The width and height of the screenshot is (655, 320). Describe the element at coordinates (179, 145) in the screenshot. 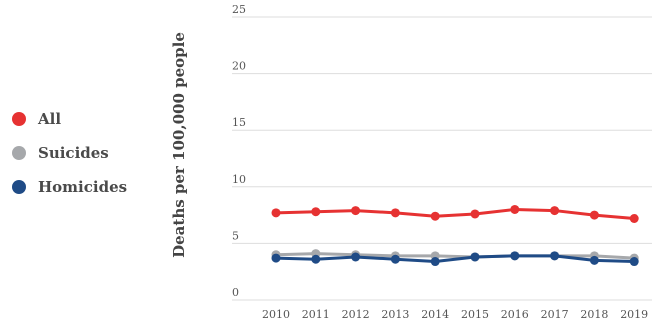

I see `y-axis-label: Deaths per 100,000 people` at that location.